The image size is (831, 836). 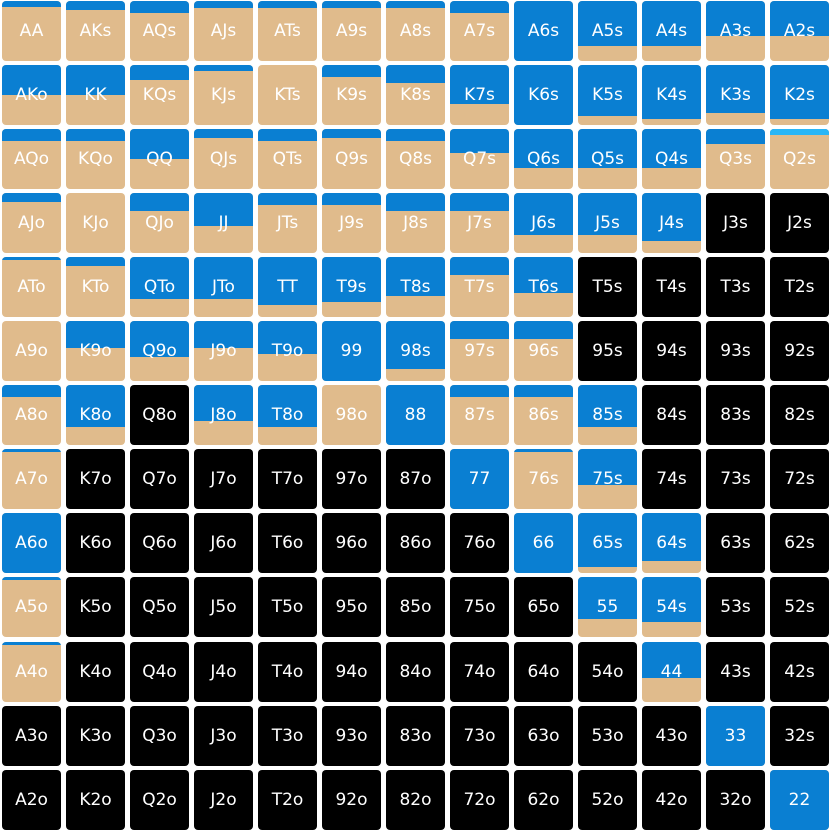 I want to click on hand-cell-62s: 62s, so click(x=799, y=543).